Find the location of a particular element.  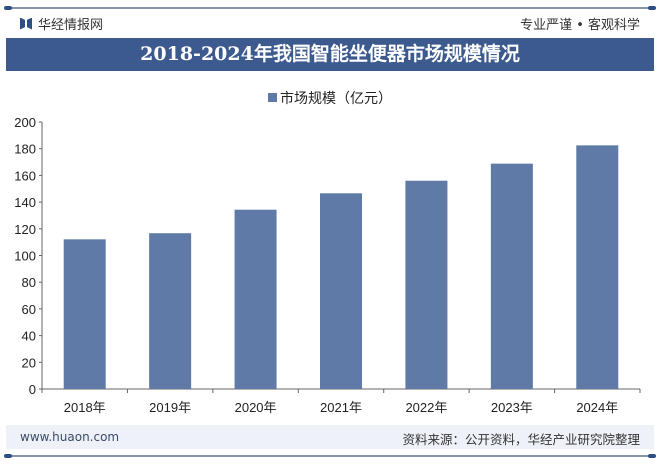

y-tick-label: 40 is located at coordinates (29, 336).